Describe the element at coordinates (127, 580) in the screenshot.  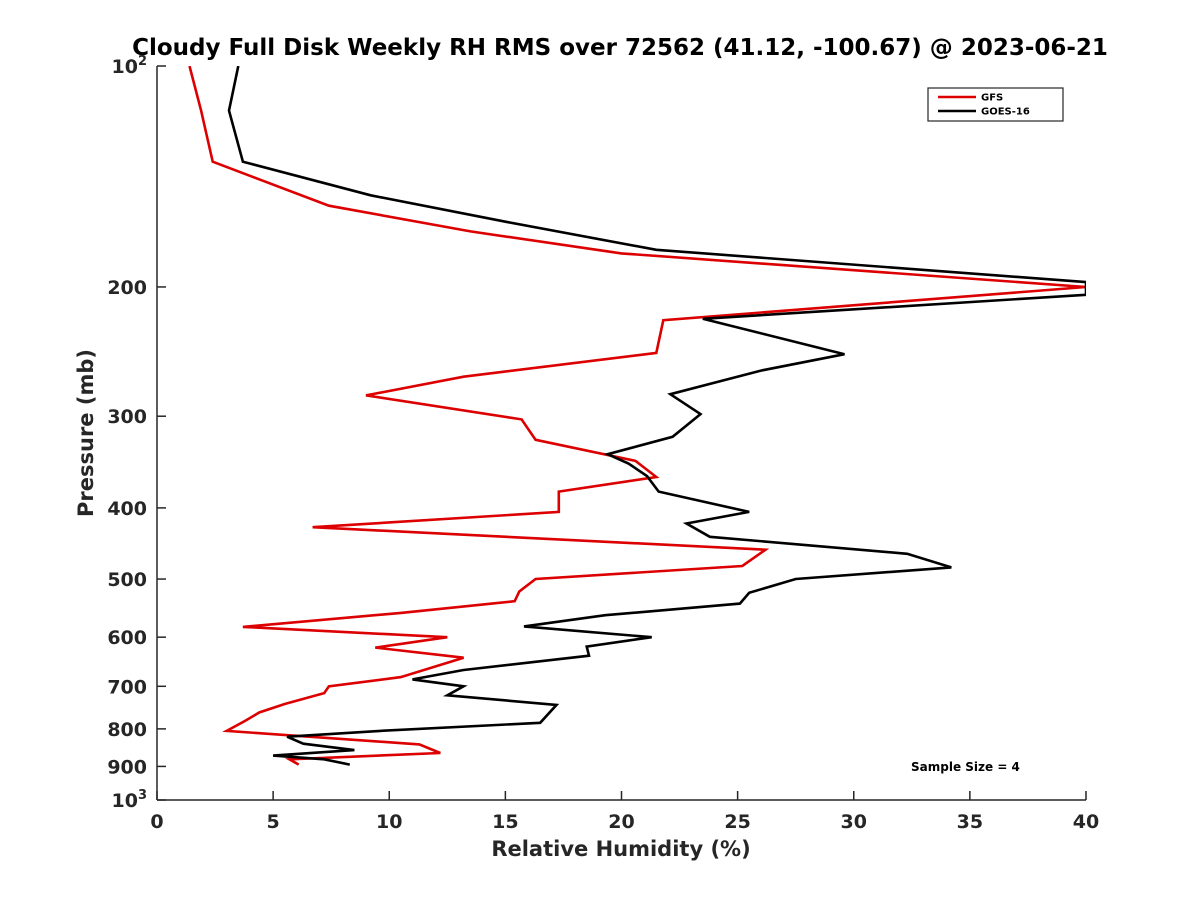
I see `y-tick-label: 500` at that location.